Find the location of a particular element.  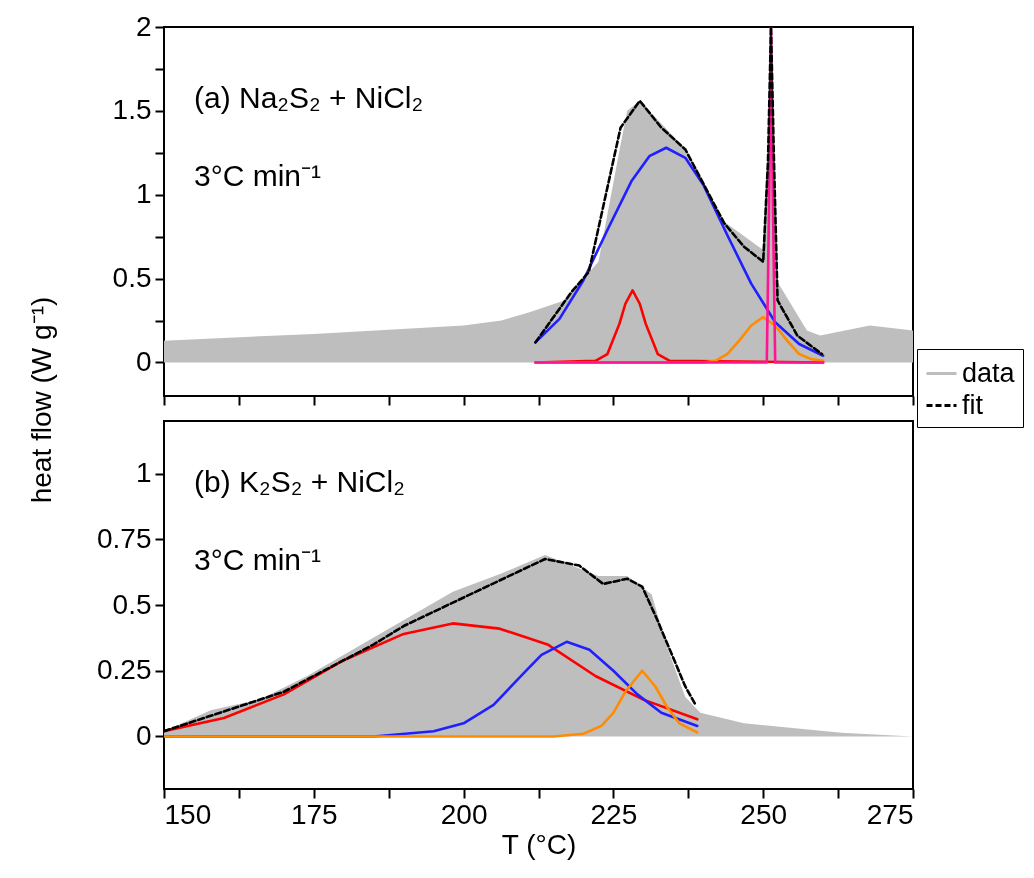

x-tick-label: 250 is located at coordinates (764, 814).